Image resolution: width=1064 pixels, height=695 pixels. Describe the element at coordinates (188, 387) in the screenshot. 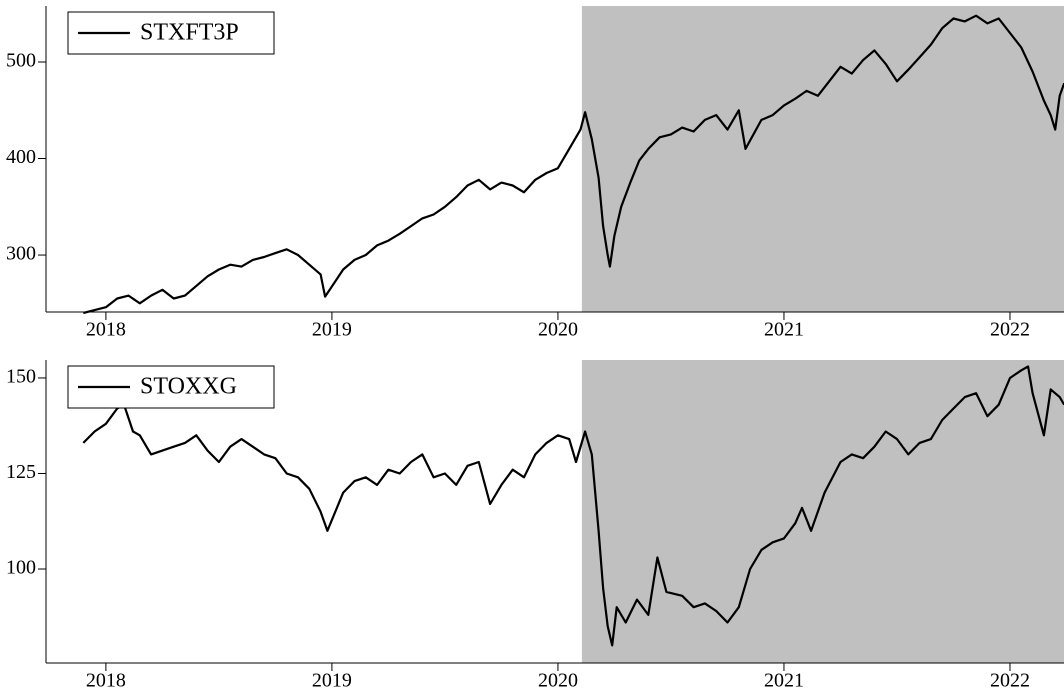

I see `legend-label: STOXXG` at that location.